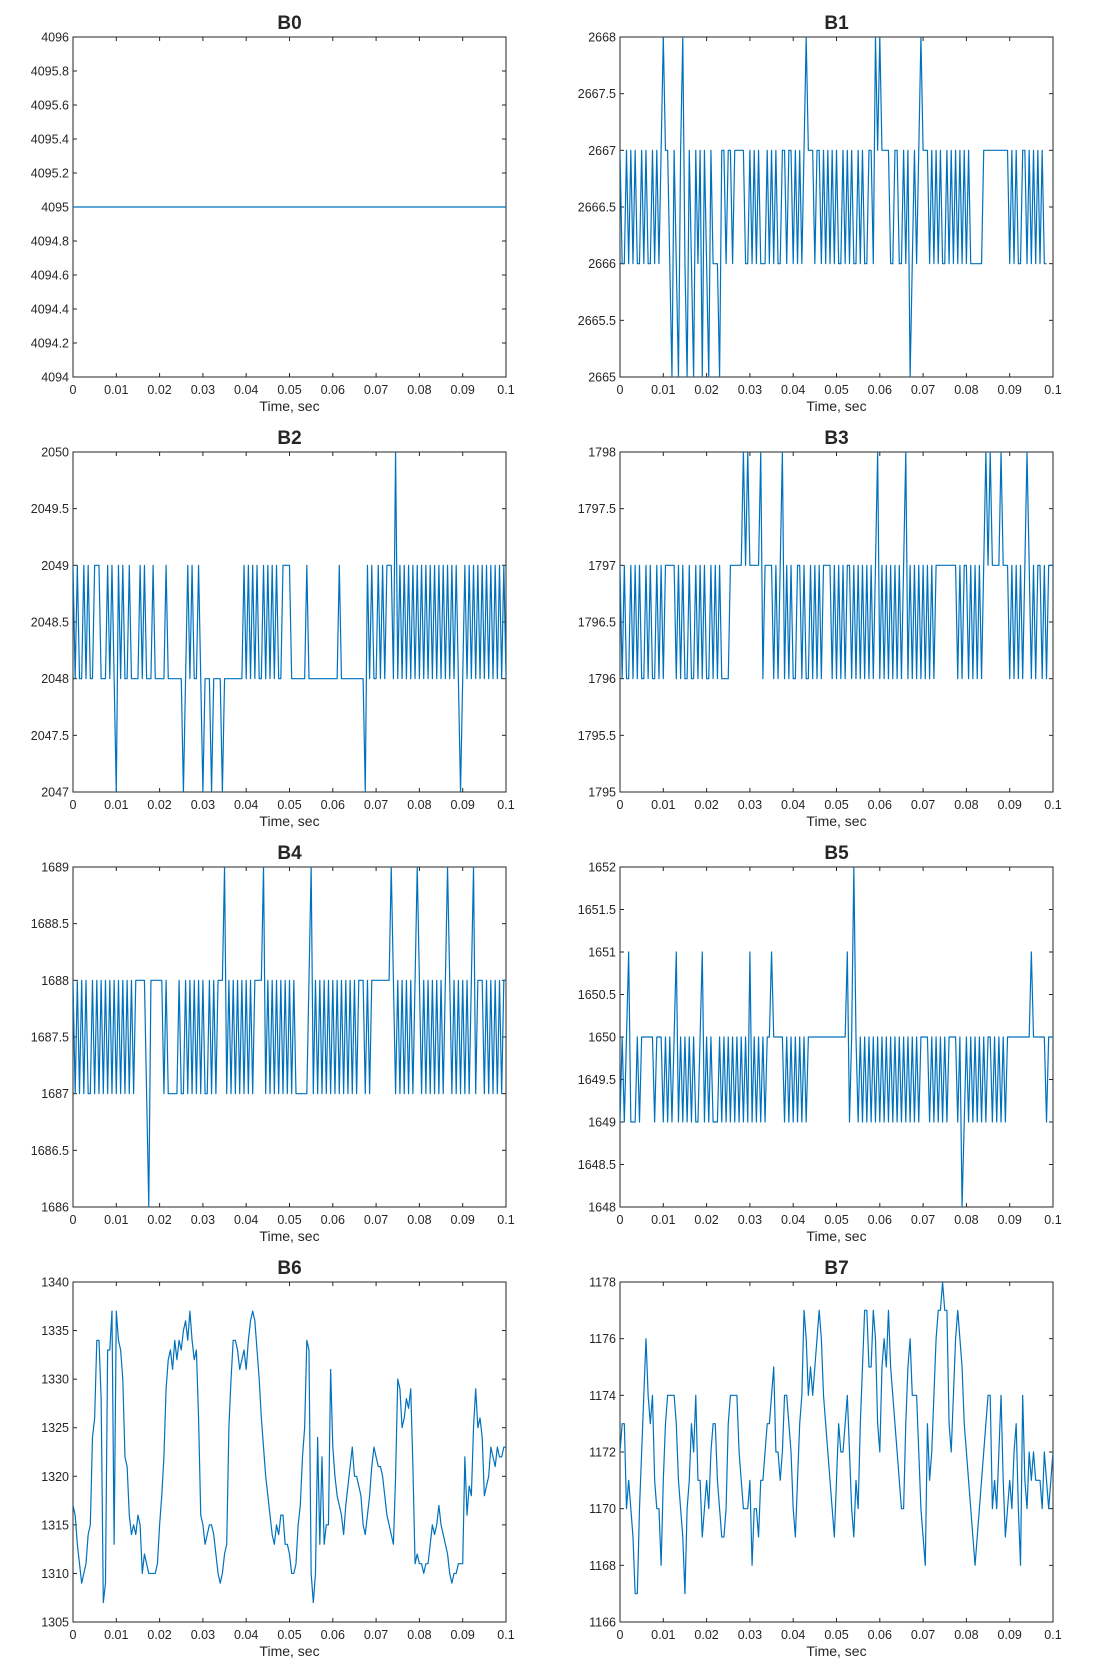  What do you see at coordinates (602, 1396) in the screenshot?
I see `y-tick-label: 1174` at bounding box center [602, 1396].